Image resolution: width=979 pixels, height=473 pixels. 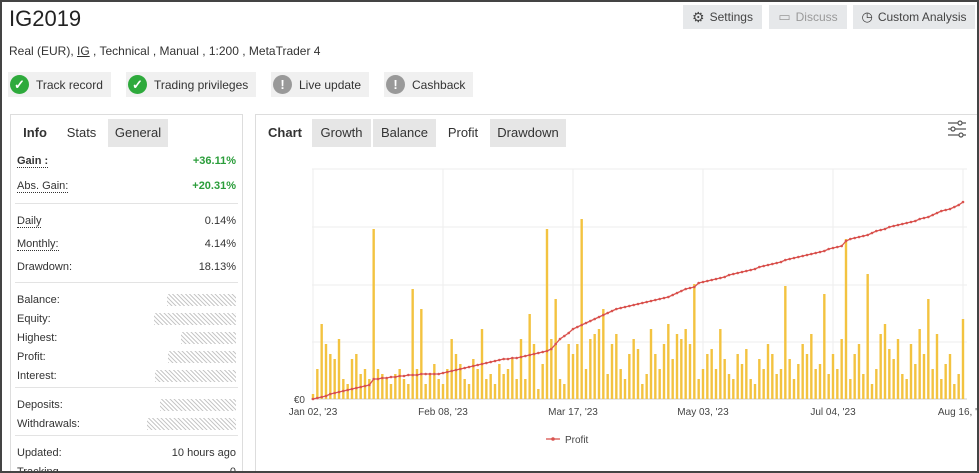 I want to click on tab: Stats, so click(x=81, y=132).